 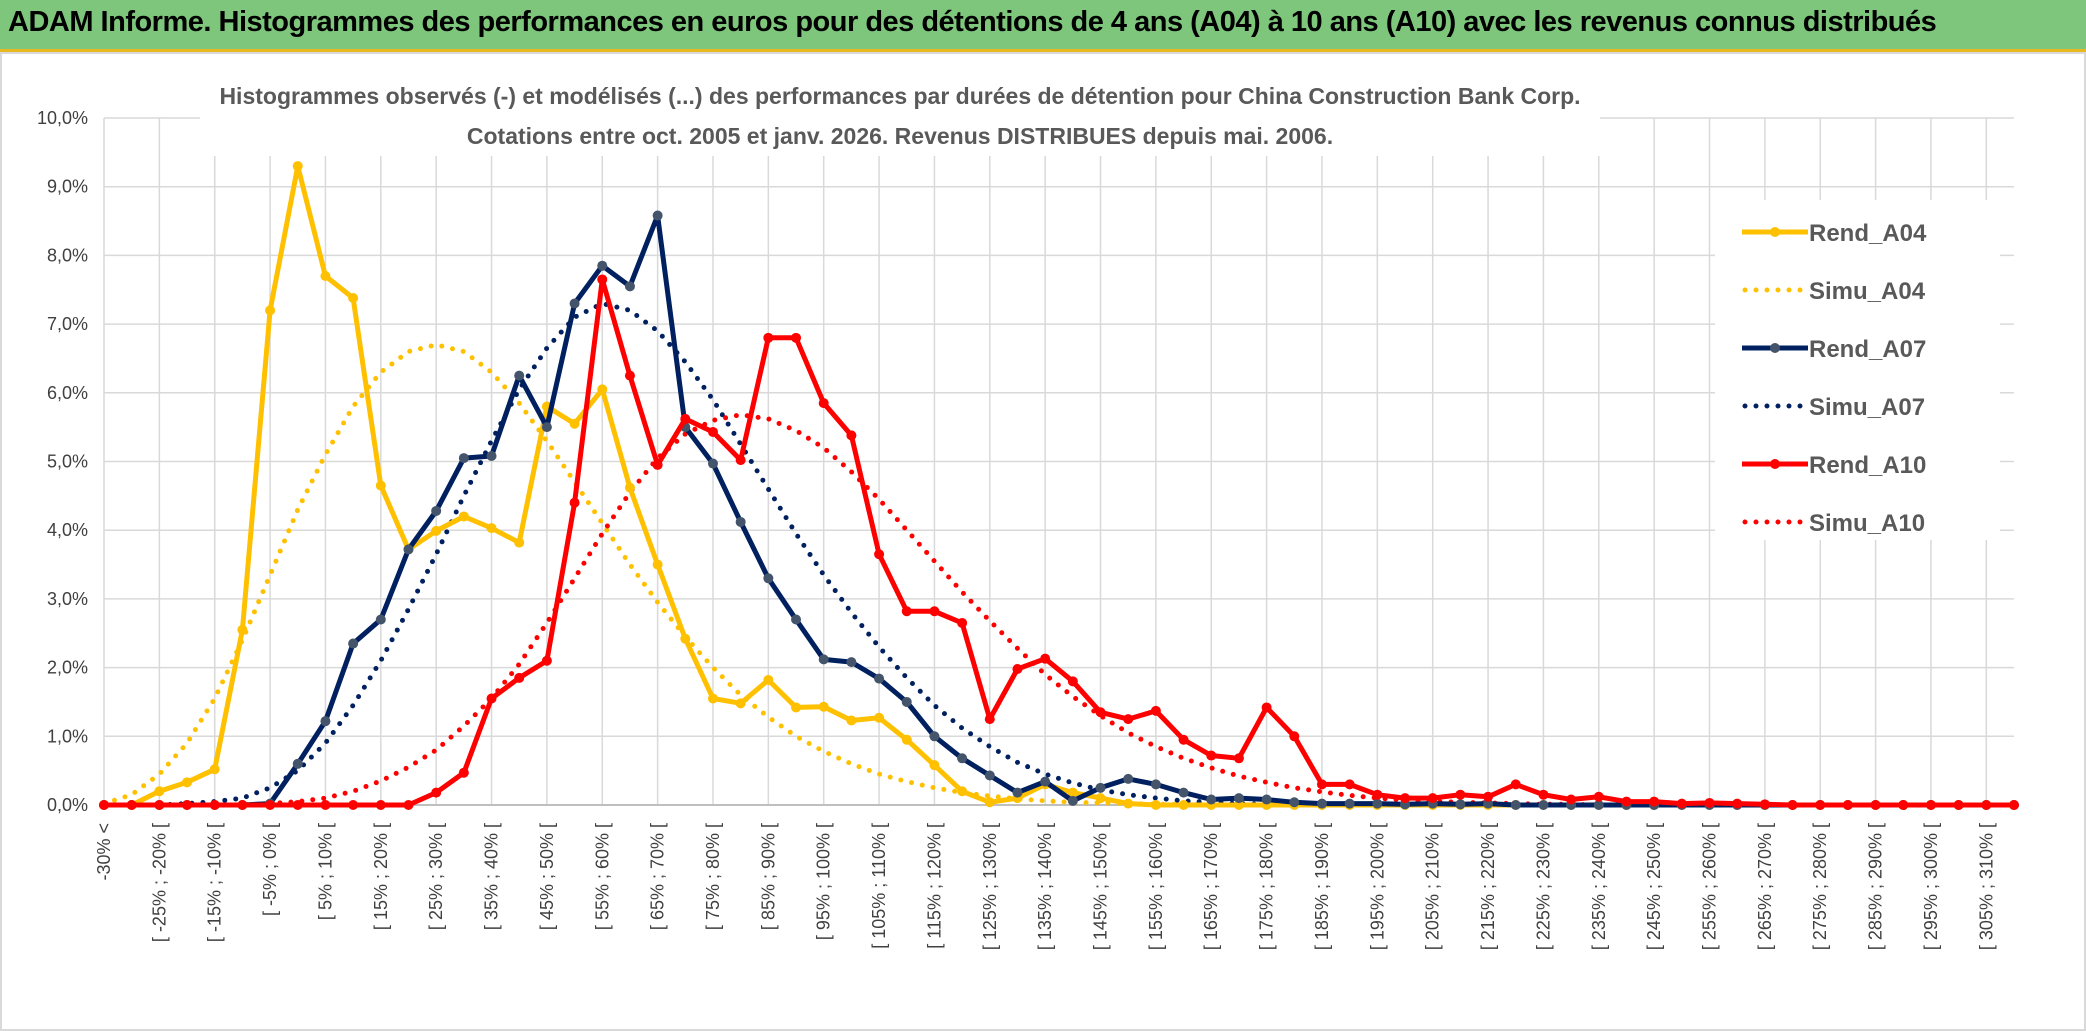 What do you see at coordinates (713, 876) in the screenshot?
I see `x-tick-label: [ 75% ; 80% [` at bounding box center [713, 876].